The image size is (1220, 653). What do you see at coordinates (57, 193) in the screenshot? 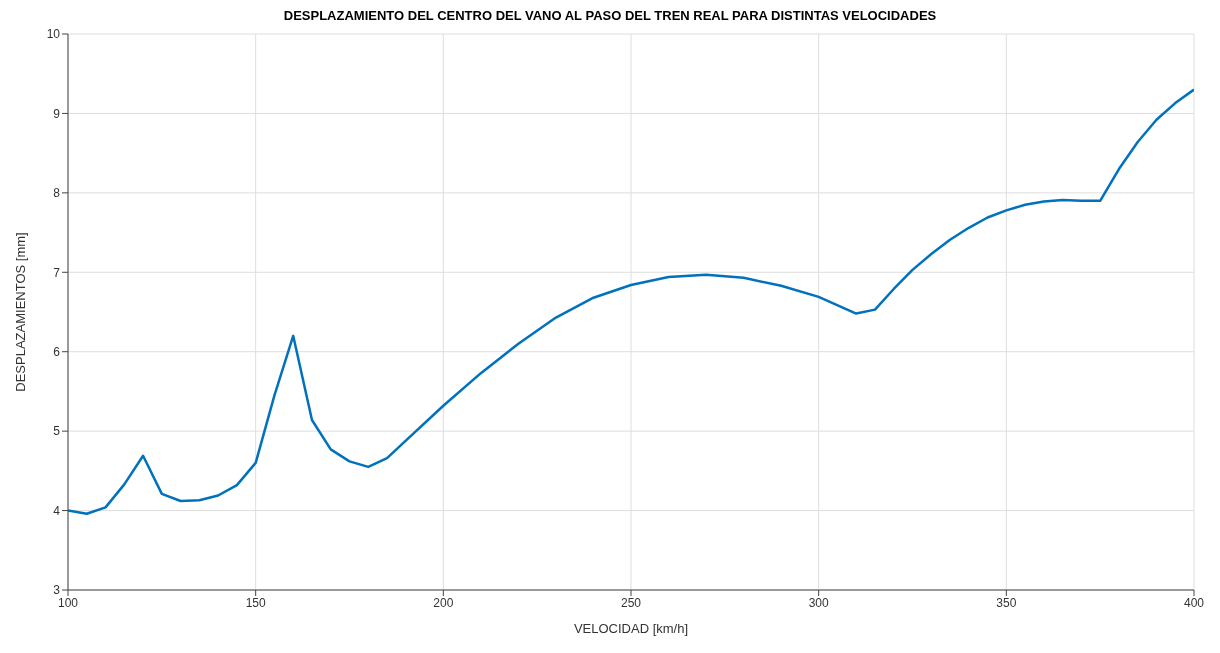
I see `y-tick-label: 8` at bounding box center [57, 193].